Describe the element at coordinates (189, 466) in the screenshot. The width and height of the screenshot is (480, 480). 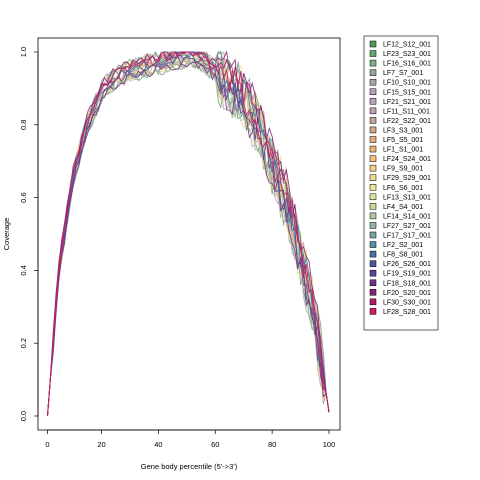
I see `x-axis-label: Gene body percentile (5'->3')` at that location.